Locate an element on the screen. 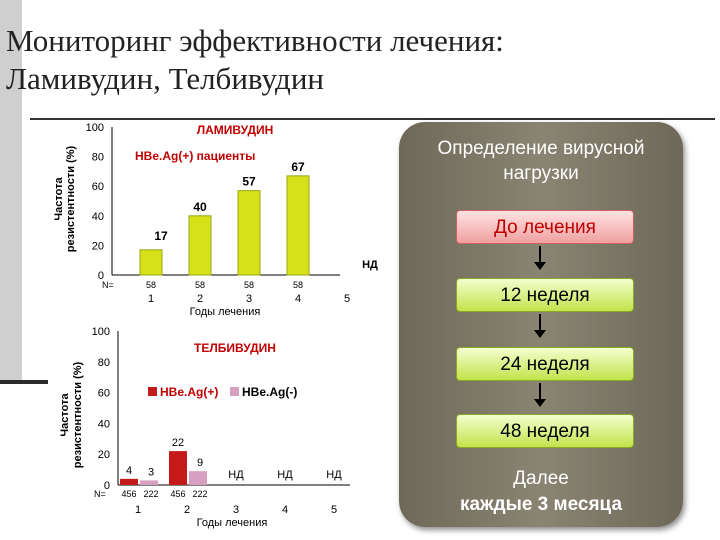  data-label: 17 is located at coordinates (161, 236).